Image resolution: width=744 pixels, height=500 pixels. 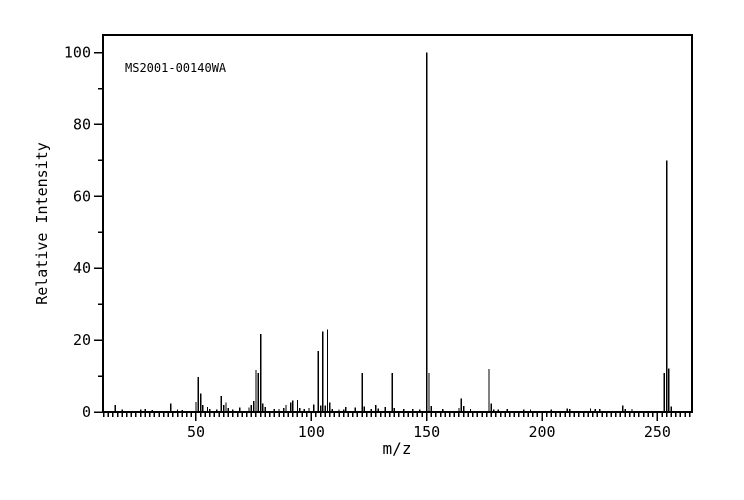 What do you see at coordinates (82, 196) in the screenshot?
I see `y-tick-label: 60` at bounding box center [82, 196].